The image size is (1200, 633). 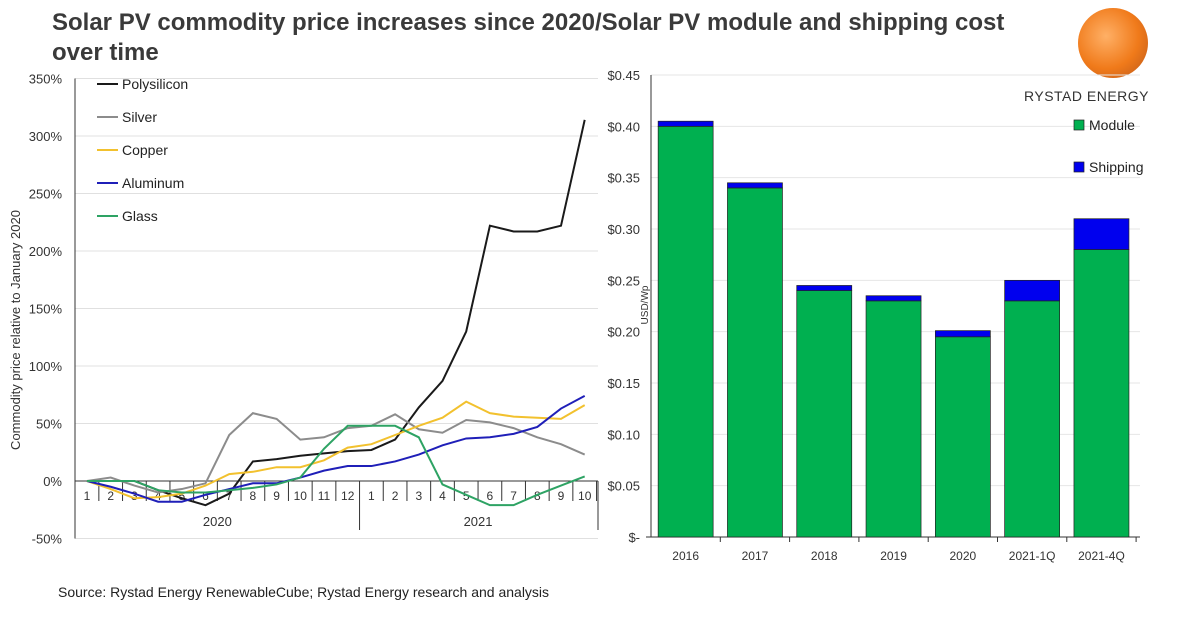 I want to click on x-tick-label: 12, so click(x=348, y=496).